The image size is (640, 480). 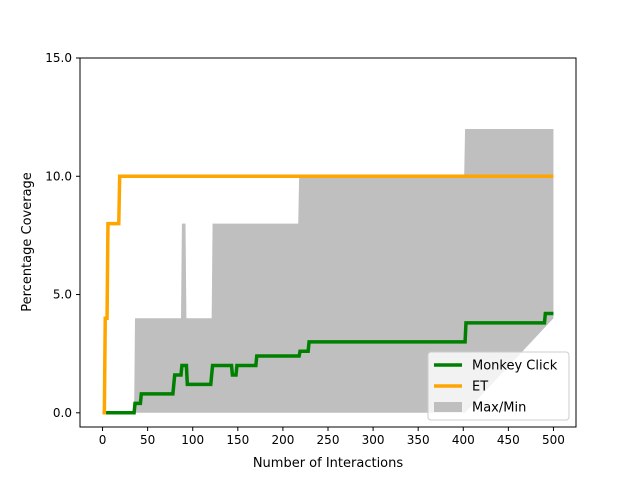 What do you see at coordinates (192, 440) in the screenshot?
I see `x-tick-label: 100` at bounding box center [192, 440].